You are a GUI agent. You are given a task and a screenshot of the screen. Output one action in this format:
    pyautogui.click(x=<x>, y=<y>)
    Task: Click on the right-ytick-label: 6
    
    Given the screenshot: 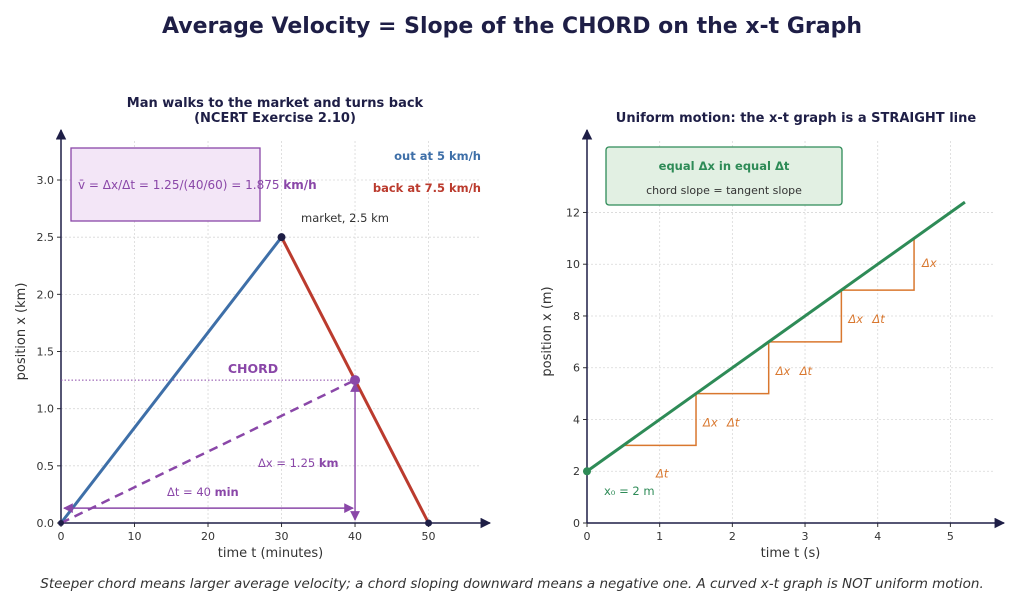 What is the action you would take?
    pyautogui.click(x=576, y=368)
    